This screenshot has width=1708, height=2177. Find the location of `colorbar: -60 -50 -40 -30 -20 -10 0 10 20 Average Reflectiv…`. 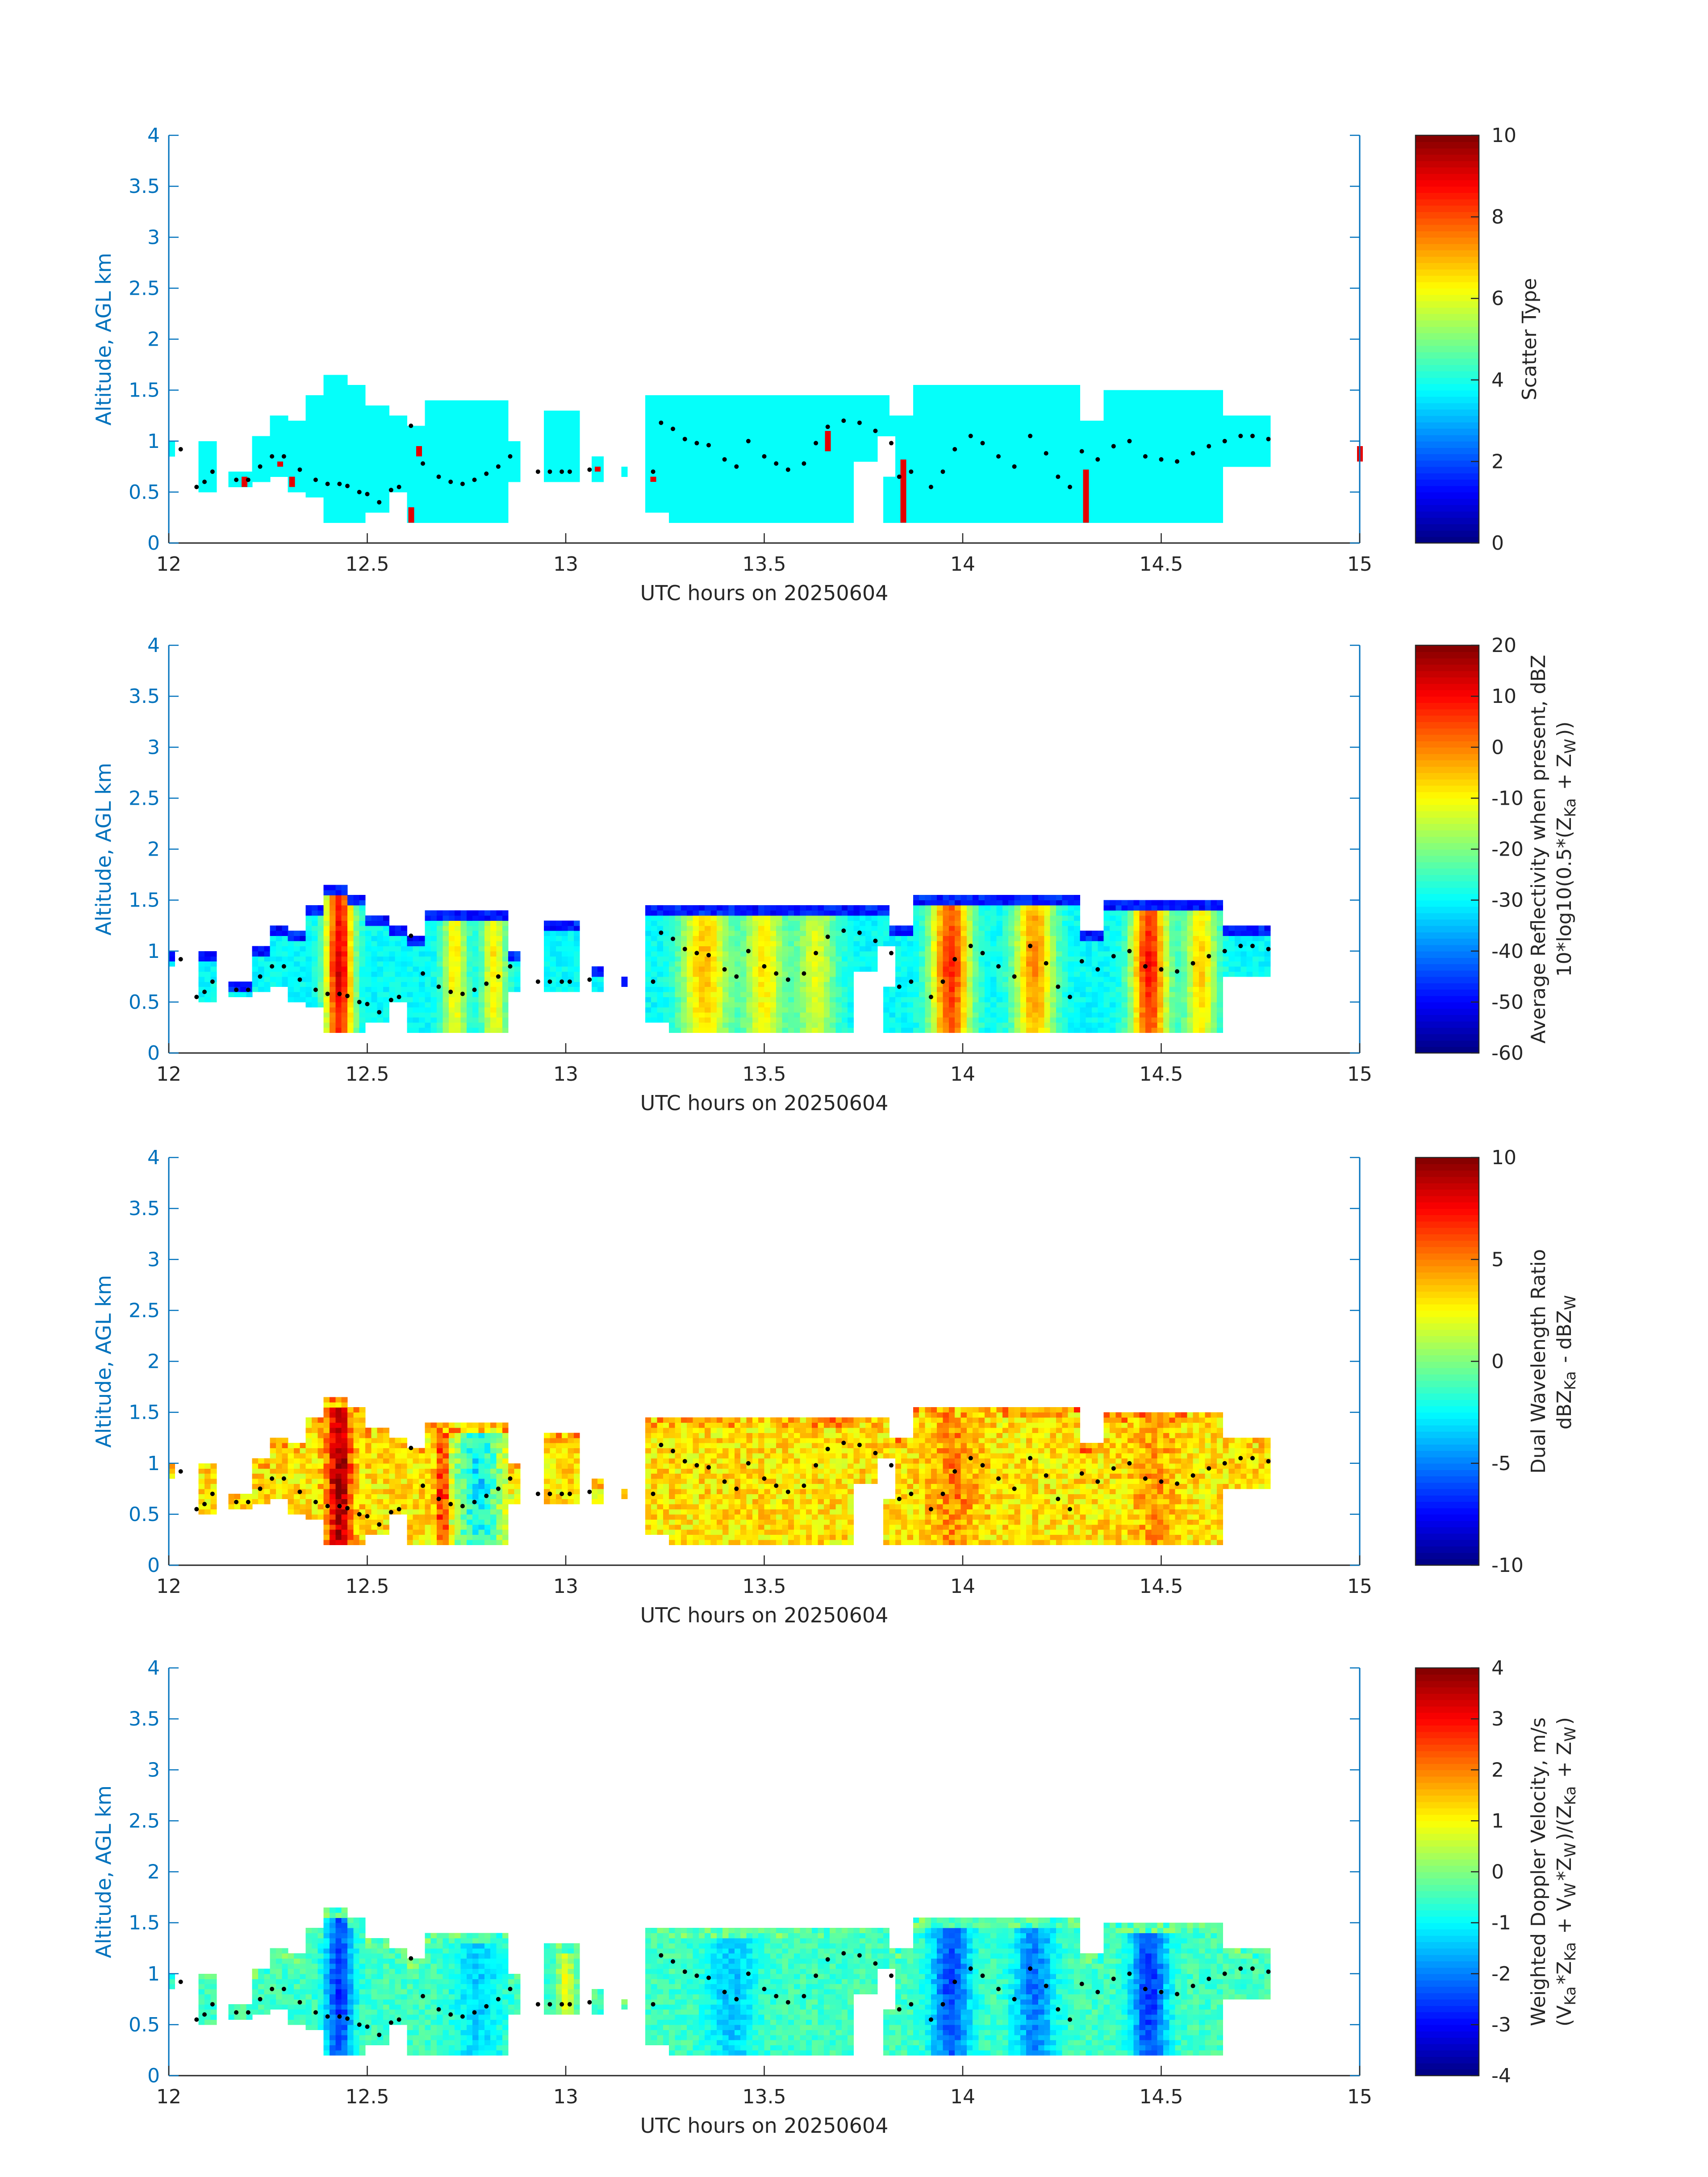

colorbar: -60 -50 -40 -30 -20 -10 0 10 20 Average Reflectiv… is located at coordinates (1497, 849).